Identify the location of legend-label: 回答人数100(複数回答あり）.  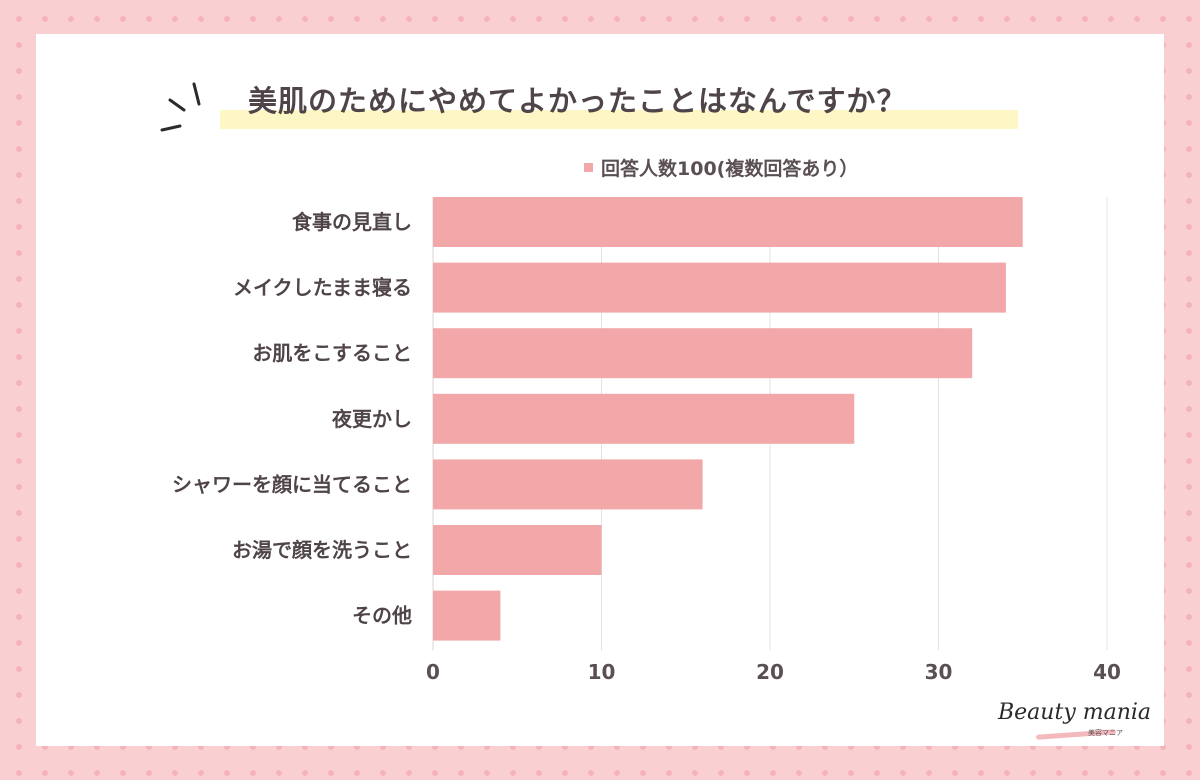
(730, 169).